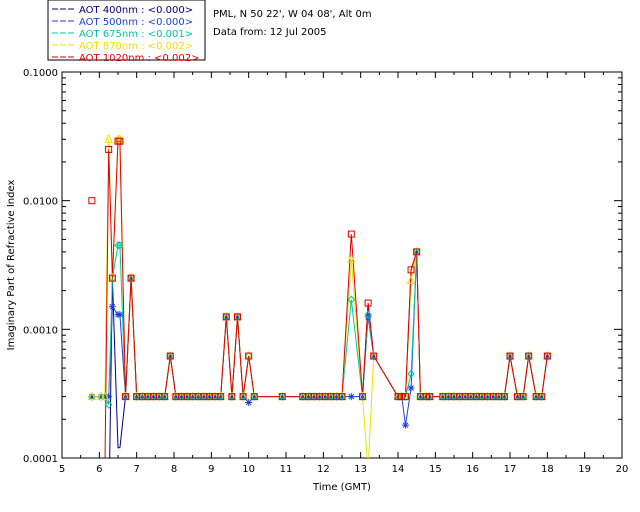 The height and width of the screenshot is (512, 640). What do you see at coordinates (360, 469) in the screenshot?
I see `x-tick-label: 13` at bounding box center [360, 469].